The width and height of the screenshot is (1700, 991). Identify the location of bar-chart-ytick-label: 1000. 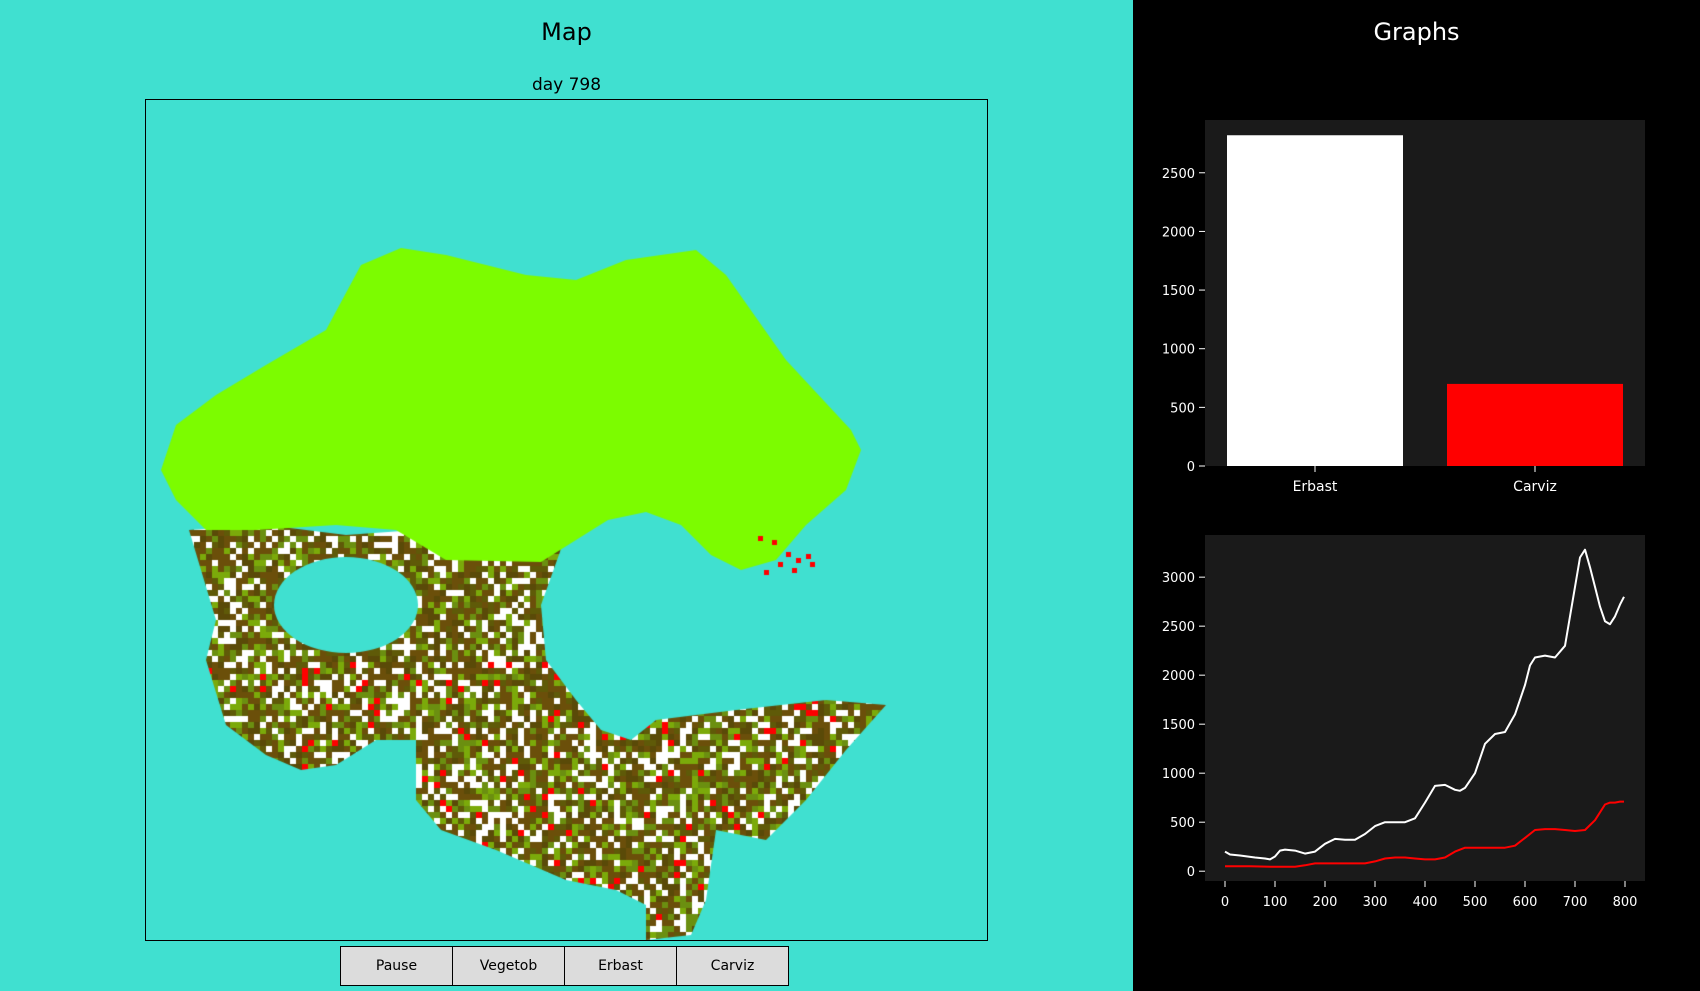
(1178, 350).